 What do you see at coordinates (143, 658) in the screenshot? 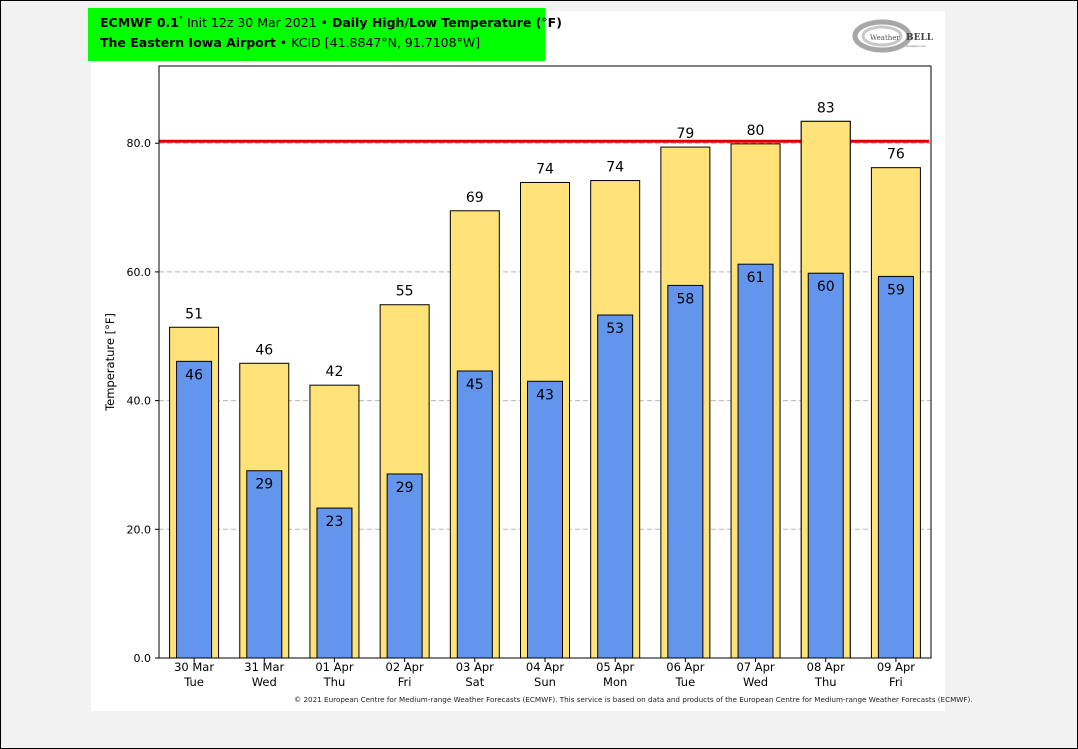
I see `y-tick-label: 0.0` at bounding box center [143, 658].